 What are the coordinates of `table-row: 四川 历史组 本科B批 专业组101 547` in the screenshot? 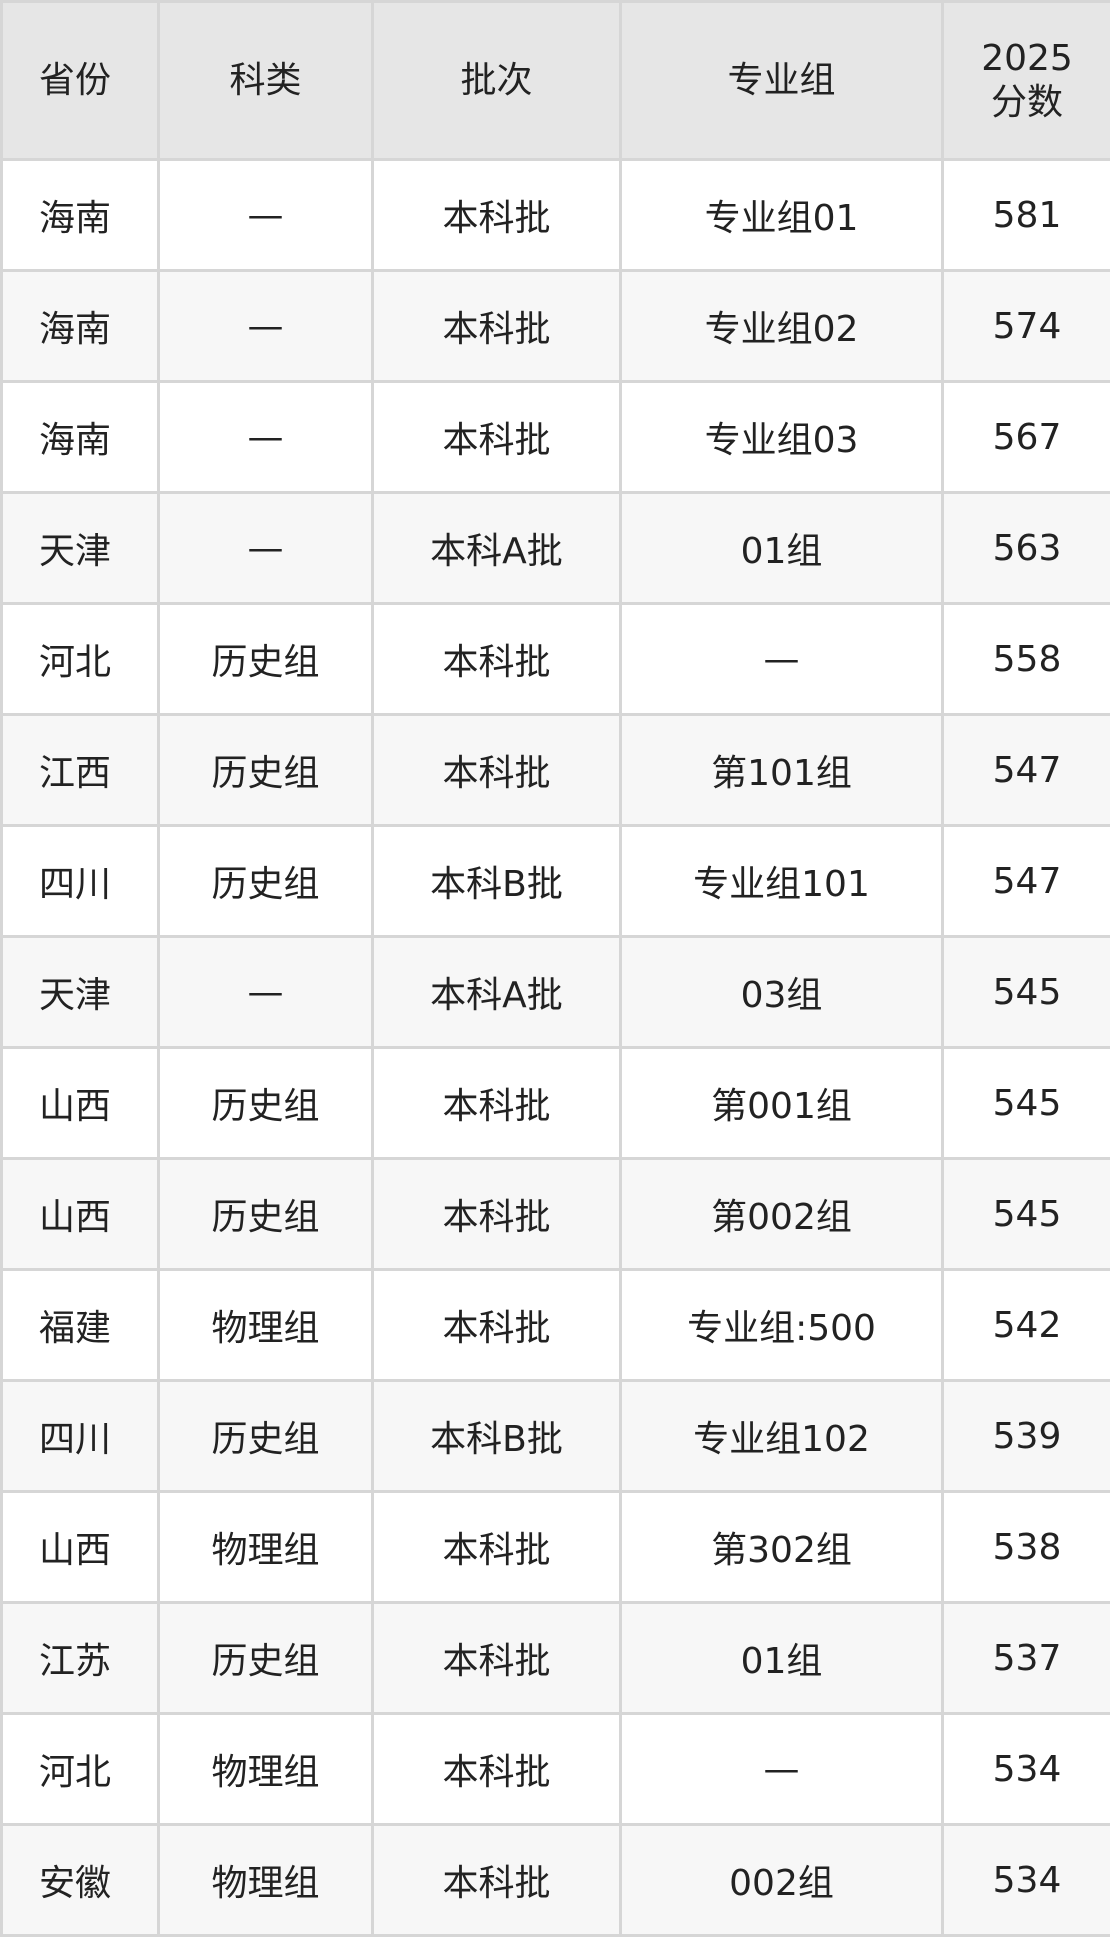 It's located at (555, 881).